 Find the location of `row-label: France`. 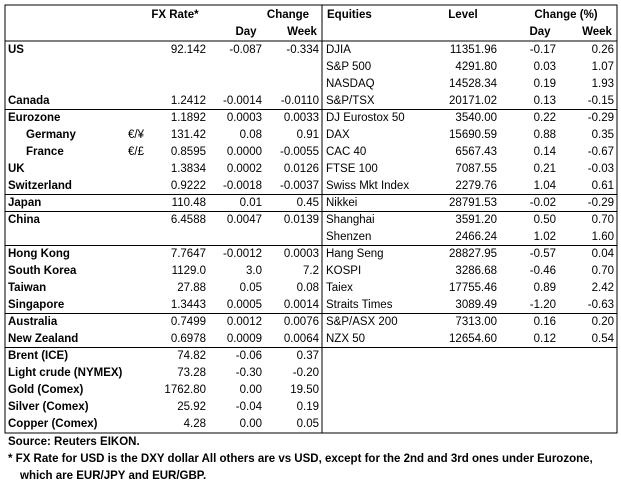

row-label: France is located at coordinates (45, 152).